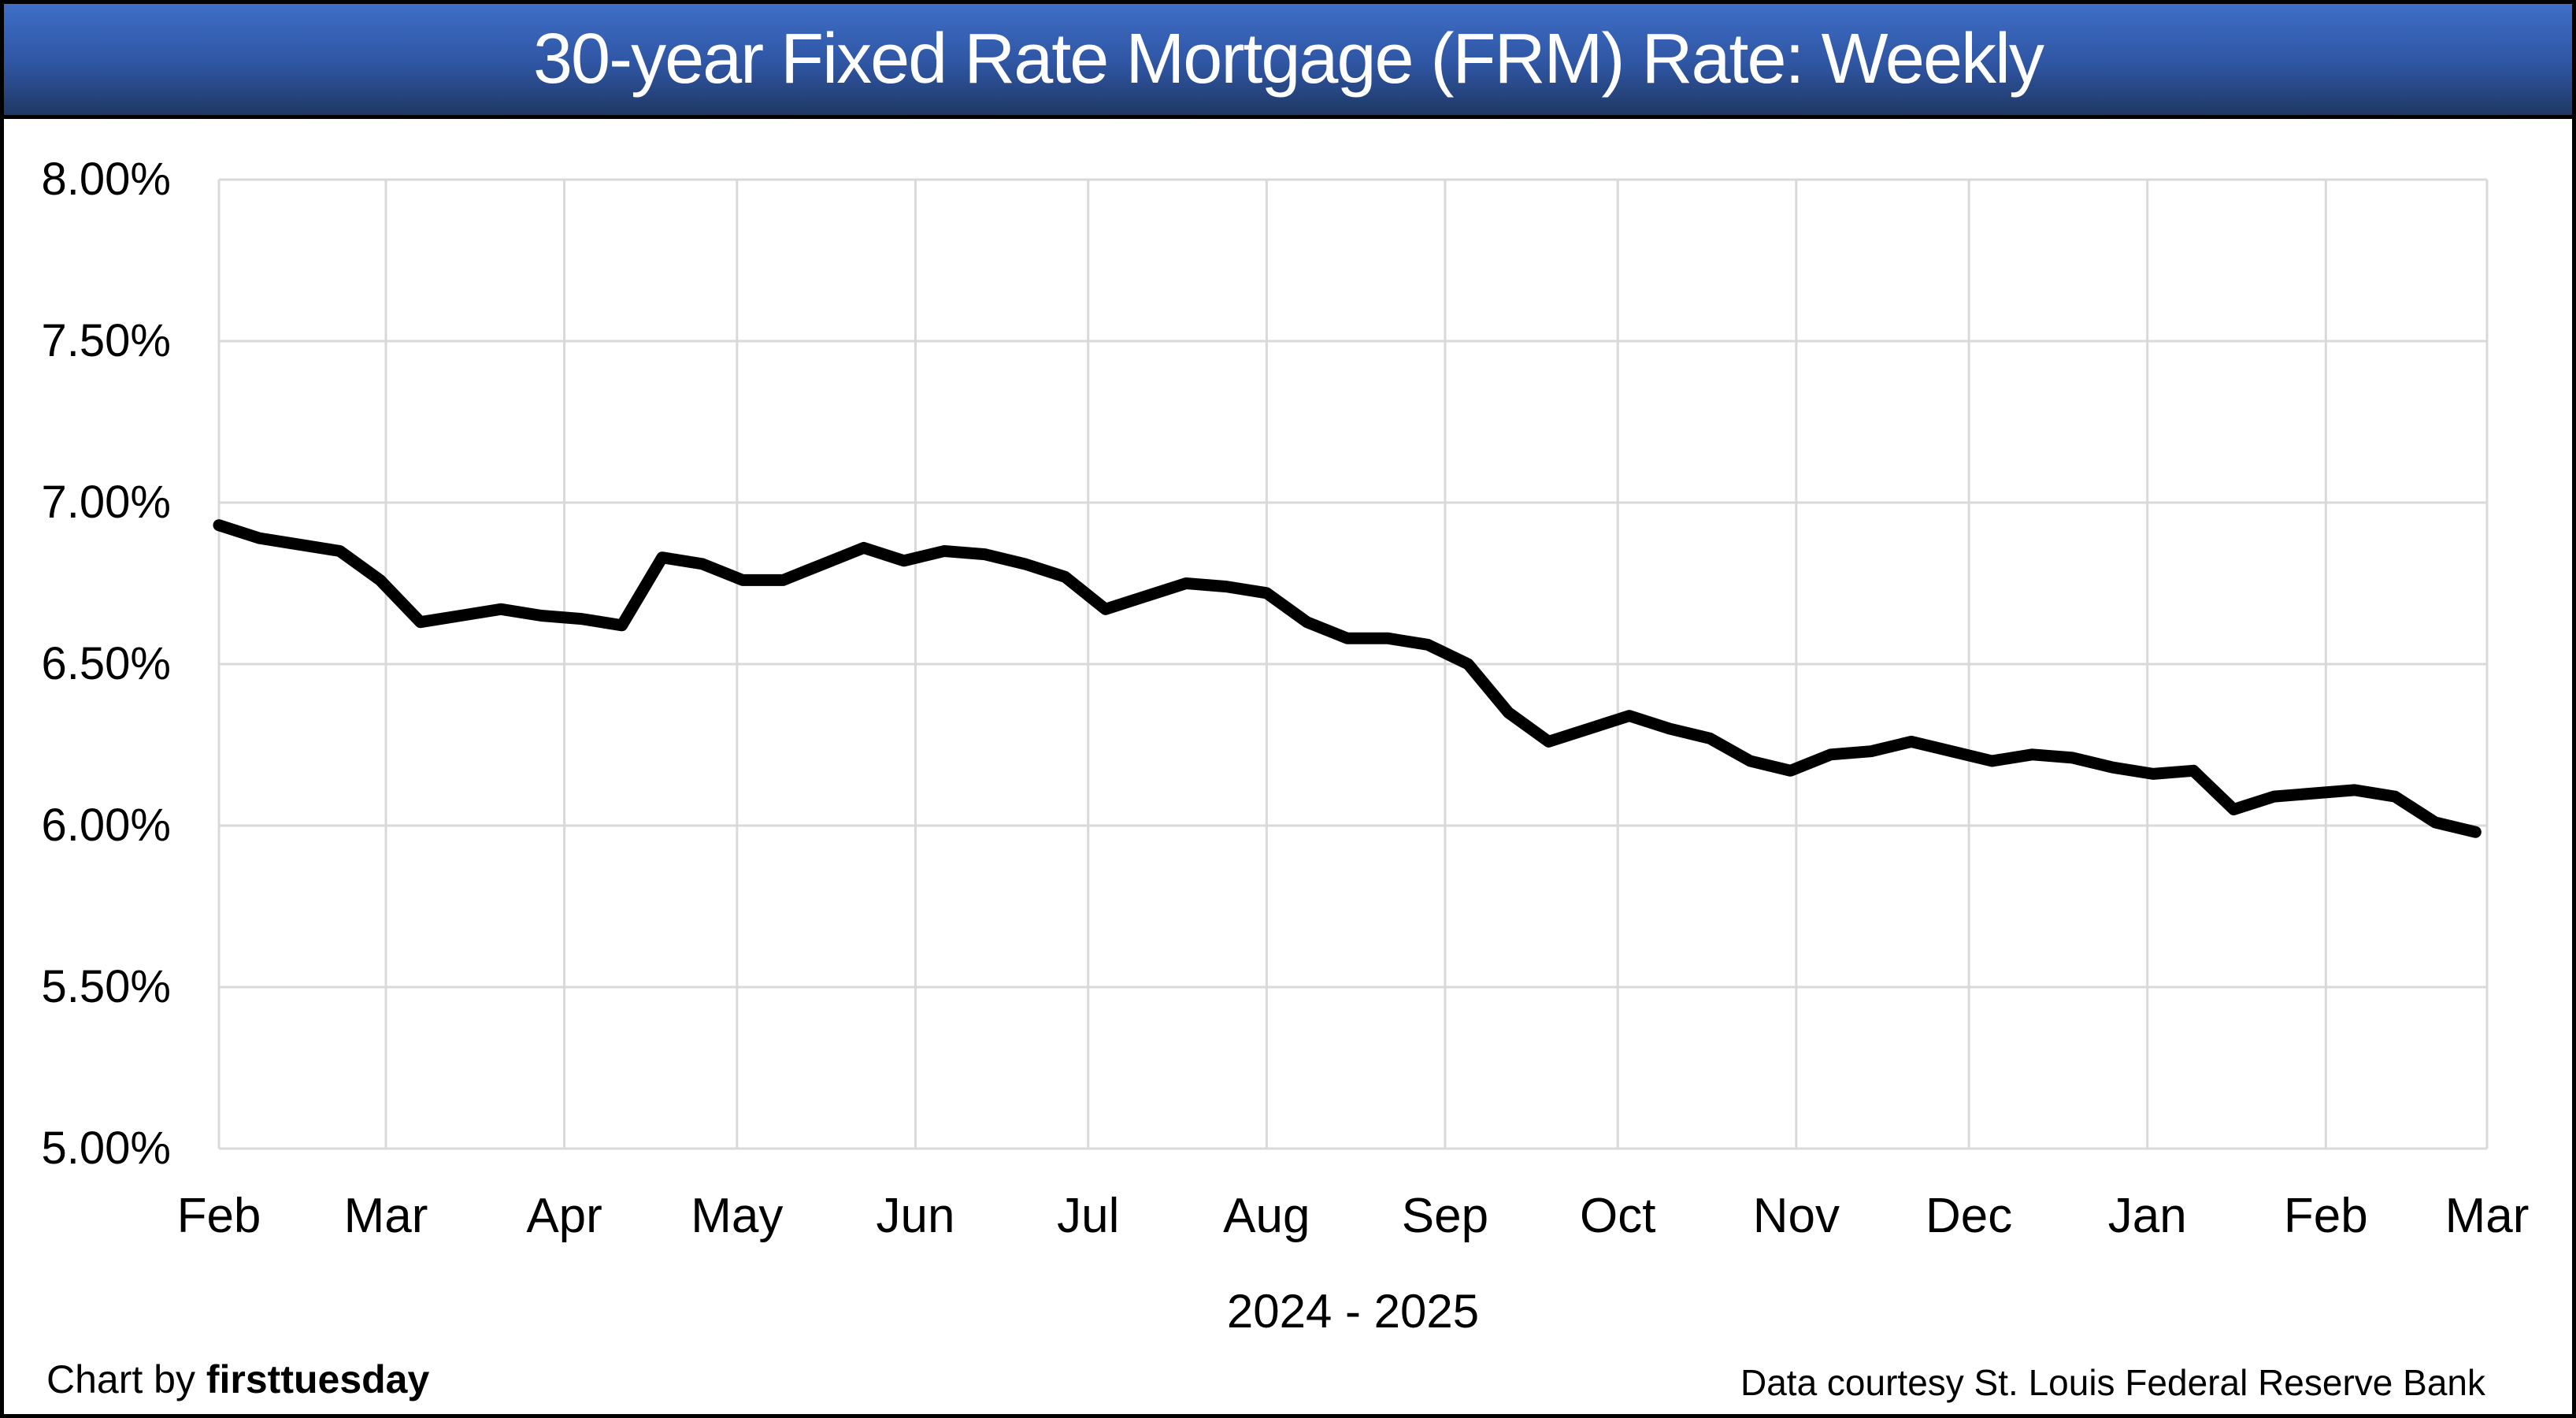 The height and width of the screenshot is (1418, 2576). What do you see at coordinates (737, 1216) in the screenshot?
I see `x-tick-label: May` at bounding box center [737, 1216].